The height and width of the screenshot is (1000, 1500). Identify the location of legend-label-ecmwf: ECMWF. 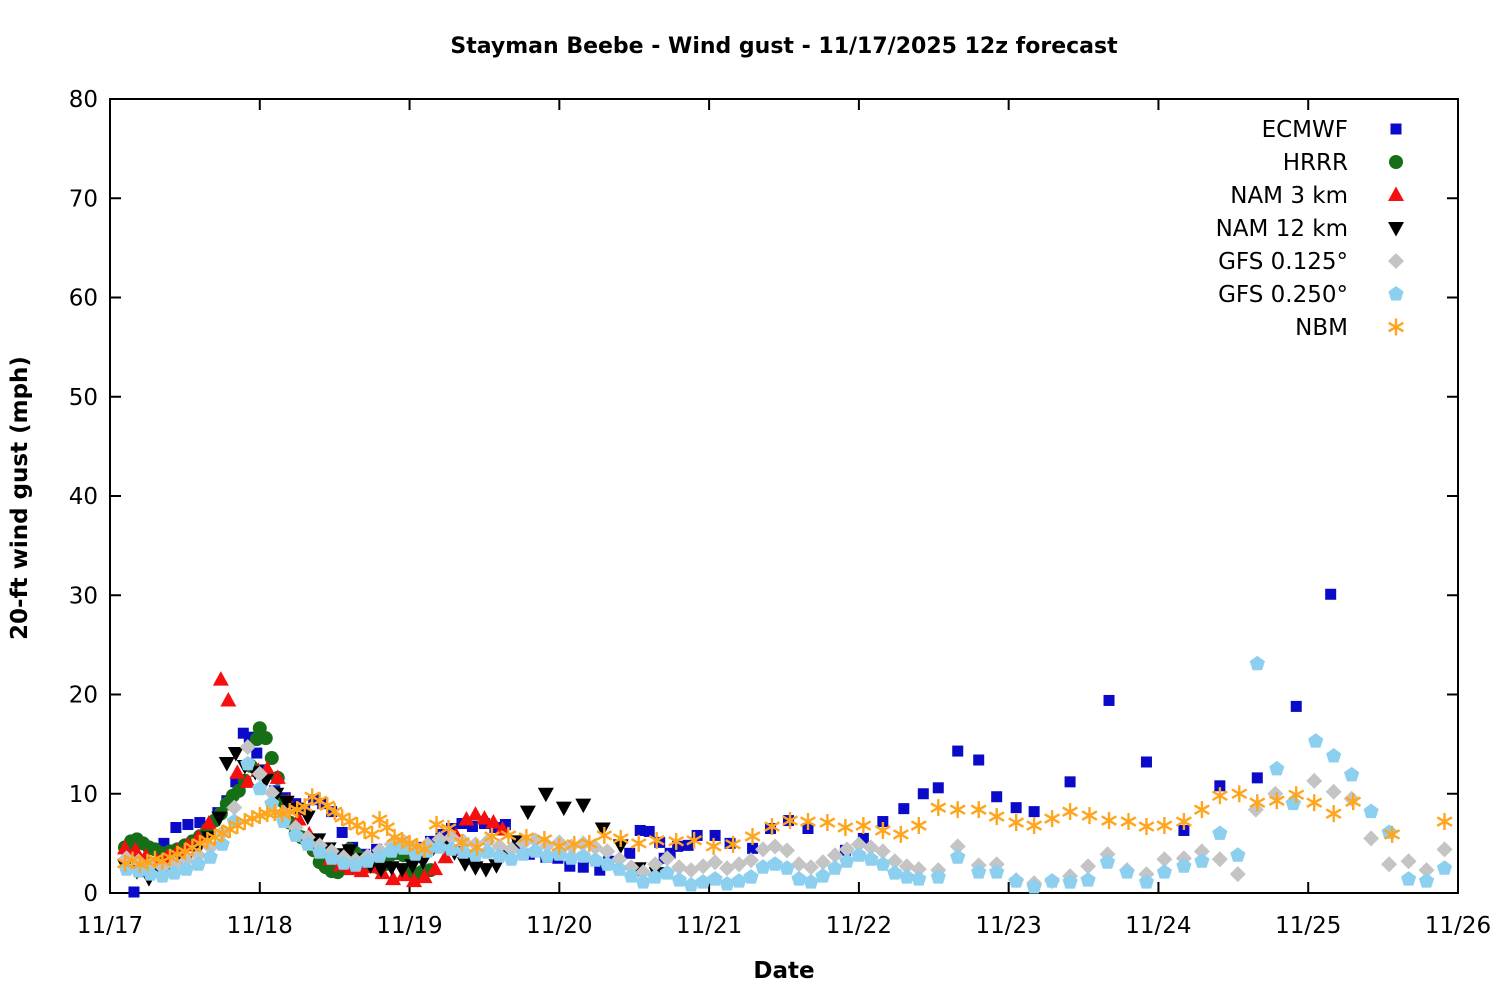
(1305, 130).